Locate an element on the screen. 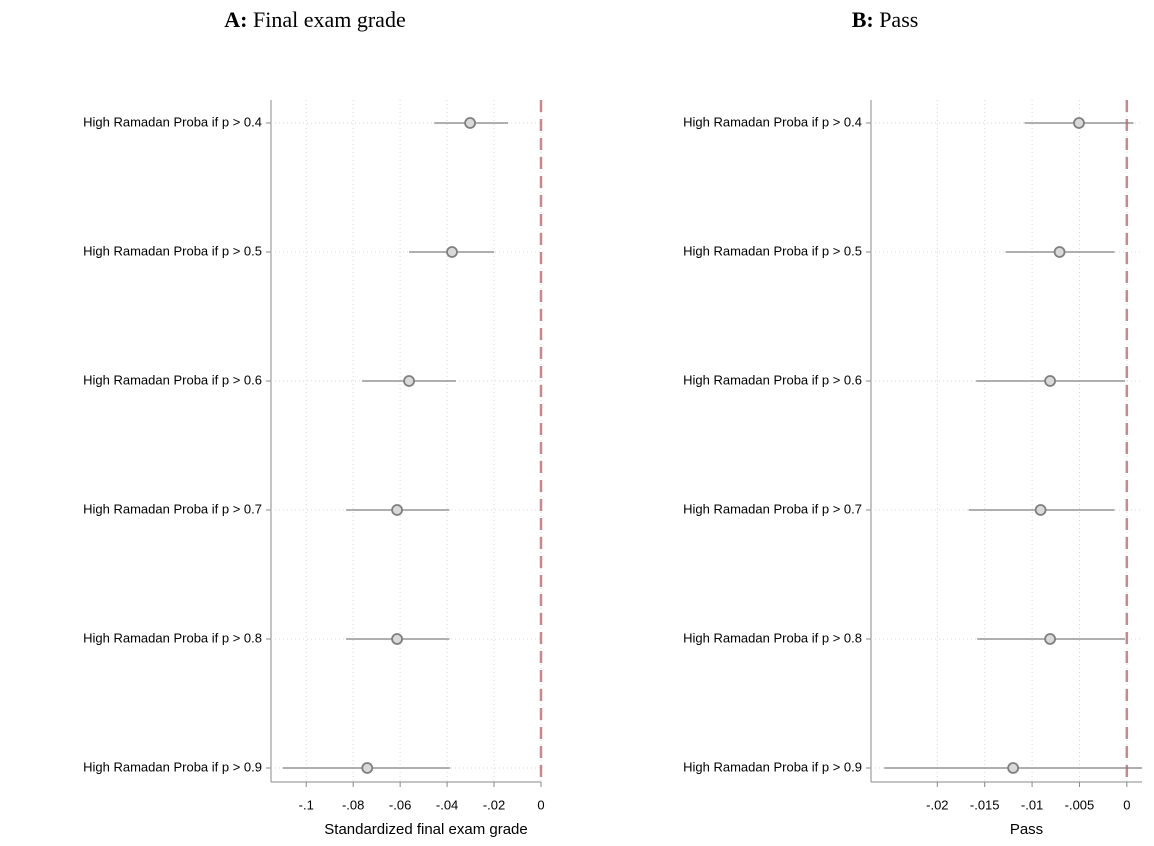  x-tick-label: -.005 is located at coordinates (1080, 804).